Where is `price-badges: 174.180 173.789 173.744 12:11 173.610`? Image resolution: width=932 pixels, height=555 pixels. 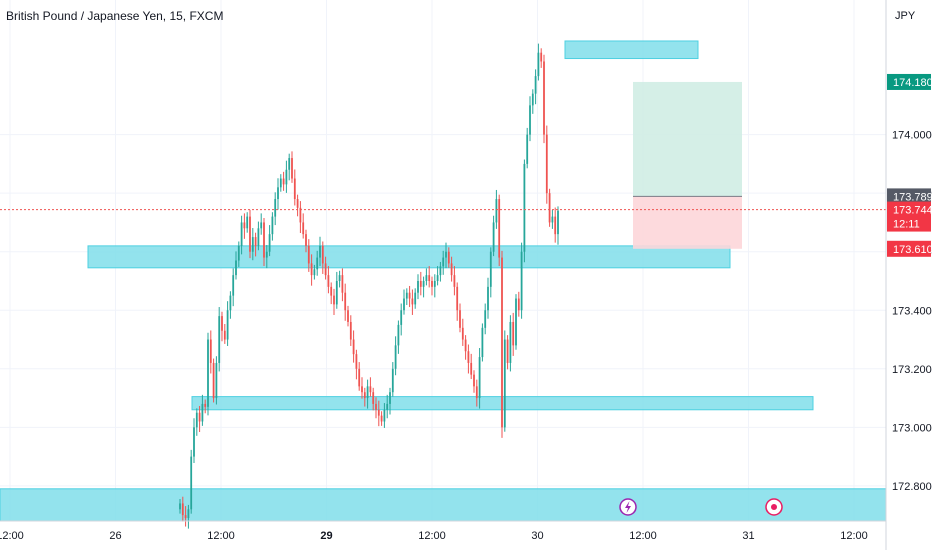
price-badges: 174.180 173.789 173.744 12:11 173.610 is located at coordinates (909, 165).